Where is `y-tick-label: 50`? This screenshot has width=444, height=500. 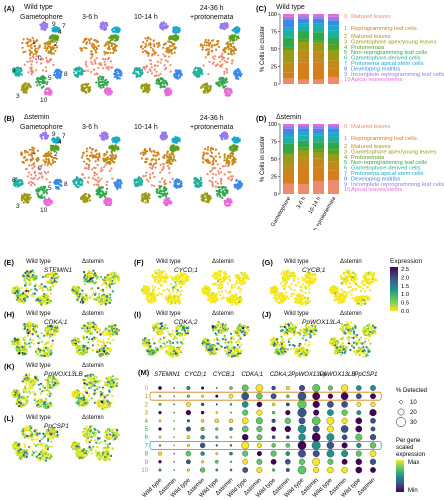
y-tick-label: 50 is located at coordinates (274, 50).